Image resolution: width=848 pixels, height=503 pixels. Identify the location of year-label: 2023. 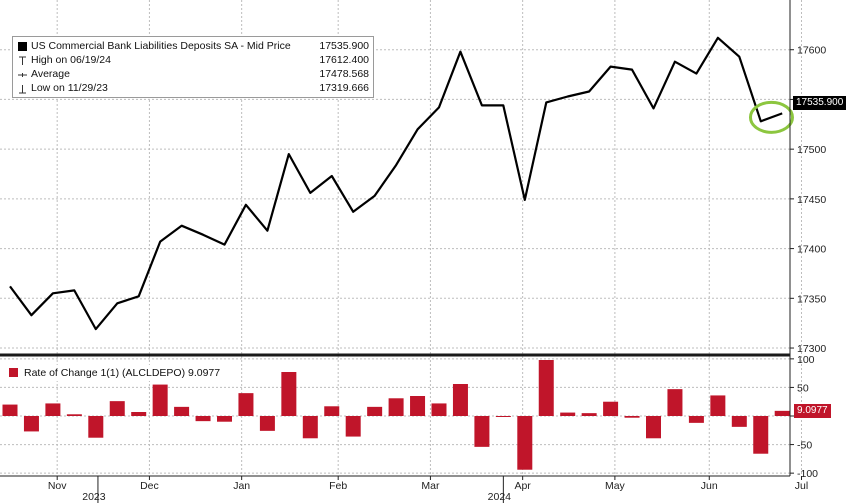
(94, 497).